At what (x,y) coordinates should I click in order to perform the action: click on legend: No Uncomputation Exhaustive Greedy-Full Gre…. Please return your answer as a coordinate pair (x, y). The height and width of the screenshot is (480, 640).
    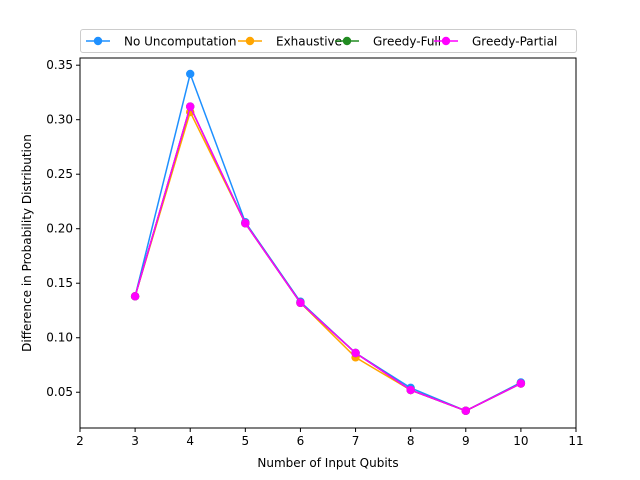
    Looking at the image, I should click on (328, 41).